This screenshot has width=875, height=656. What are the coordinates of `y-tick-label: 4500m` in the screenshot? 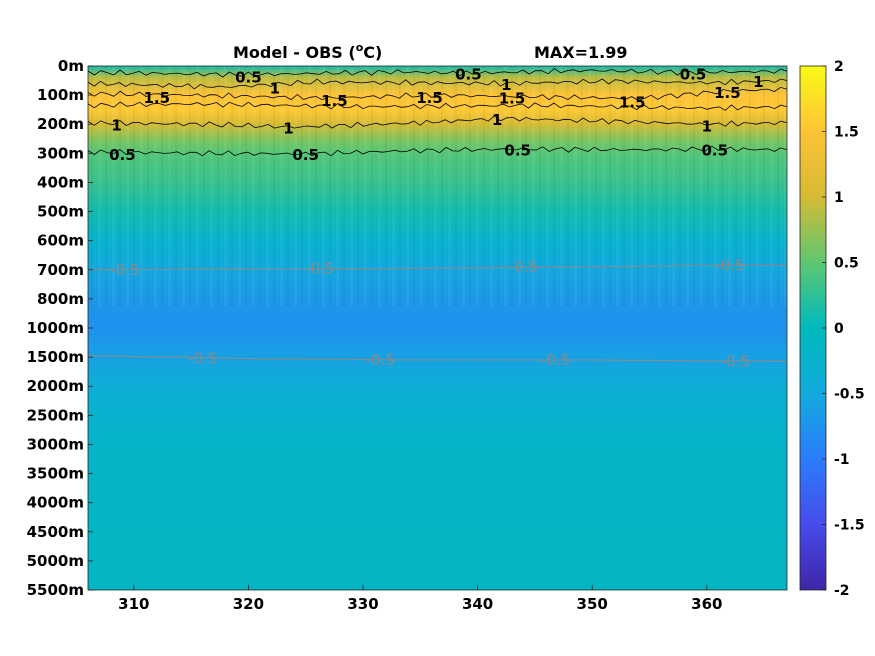 It's located at (55, 532).